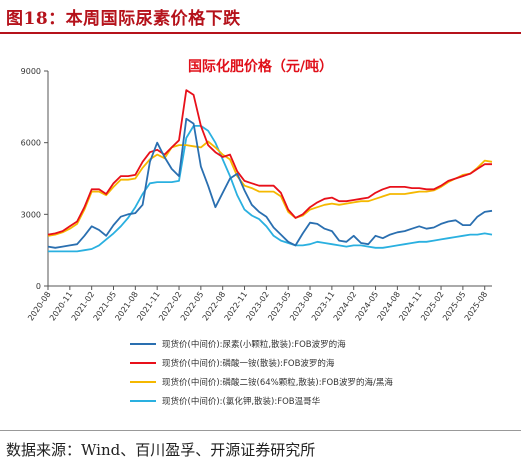 This screenshot has width=521, height=467. Describe the element at coordinates (31, 214) in the screenshot. I see `y-tick-label: 3000` at that location.